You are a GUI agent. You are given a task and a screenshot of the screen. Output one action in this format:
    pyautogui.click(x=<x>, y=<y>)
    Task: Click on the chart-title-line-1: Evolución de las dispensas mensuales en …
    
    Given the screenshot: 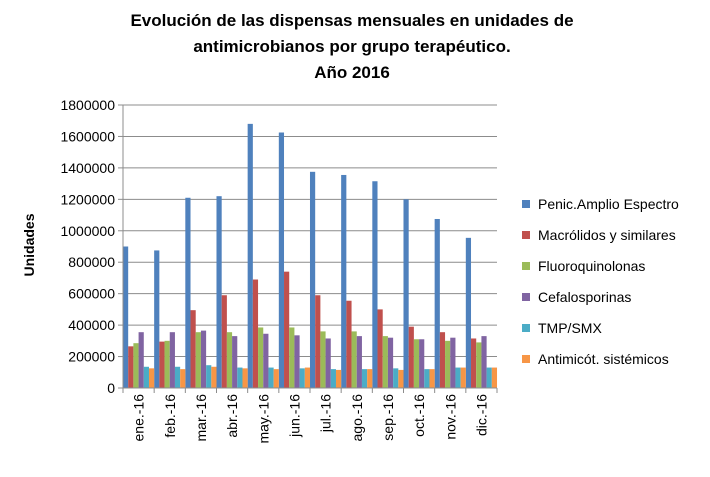 What is the action you would take?
    pyautogui.click(x=351, y=20)
    